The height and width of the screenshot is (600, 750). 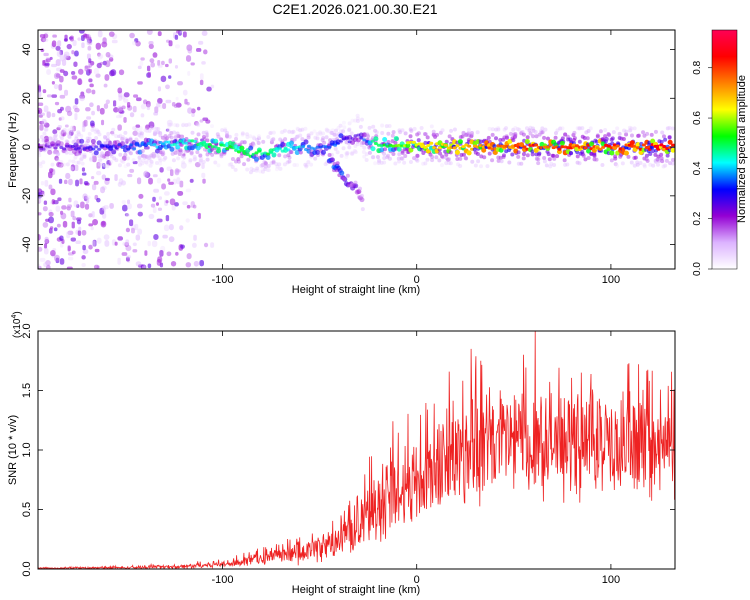 I want to click on y-tick-label: 1.5, so click(x=27, y=390).